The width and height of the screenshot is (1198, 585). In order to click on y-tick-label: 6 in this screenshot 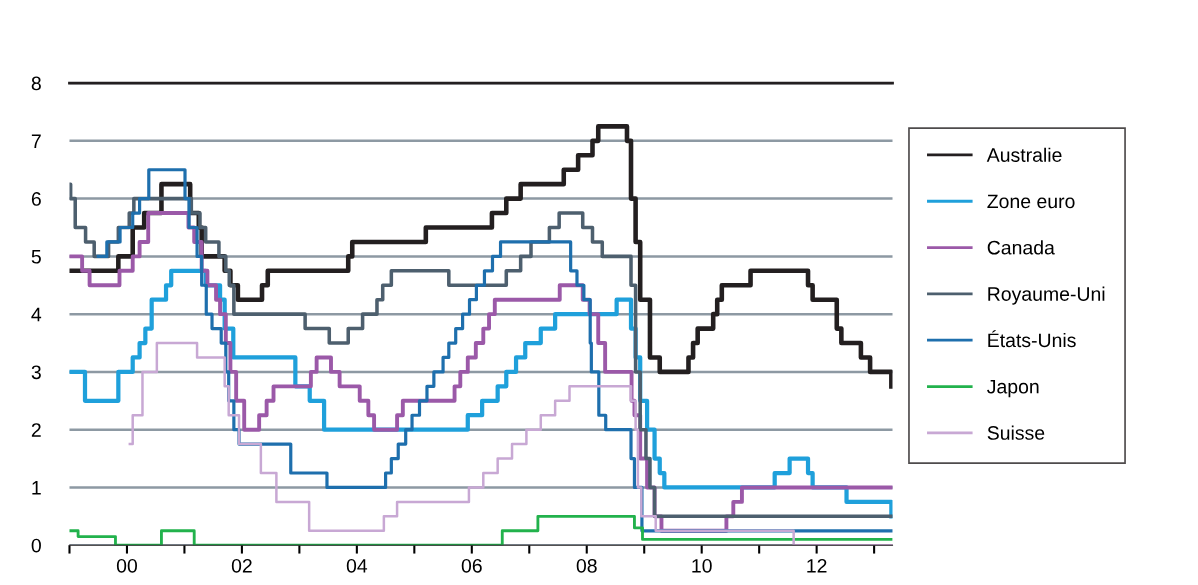, I will do `click(36, 199)`.